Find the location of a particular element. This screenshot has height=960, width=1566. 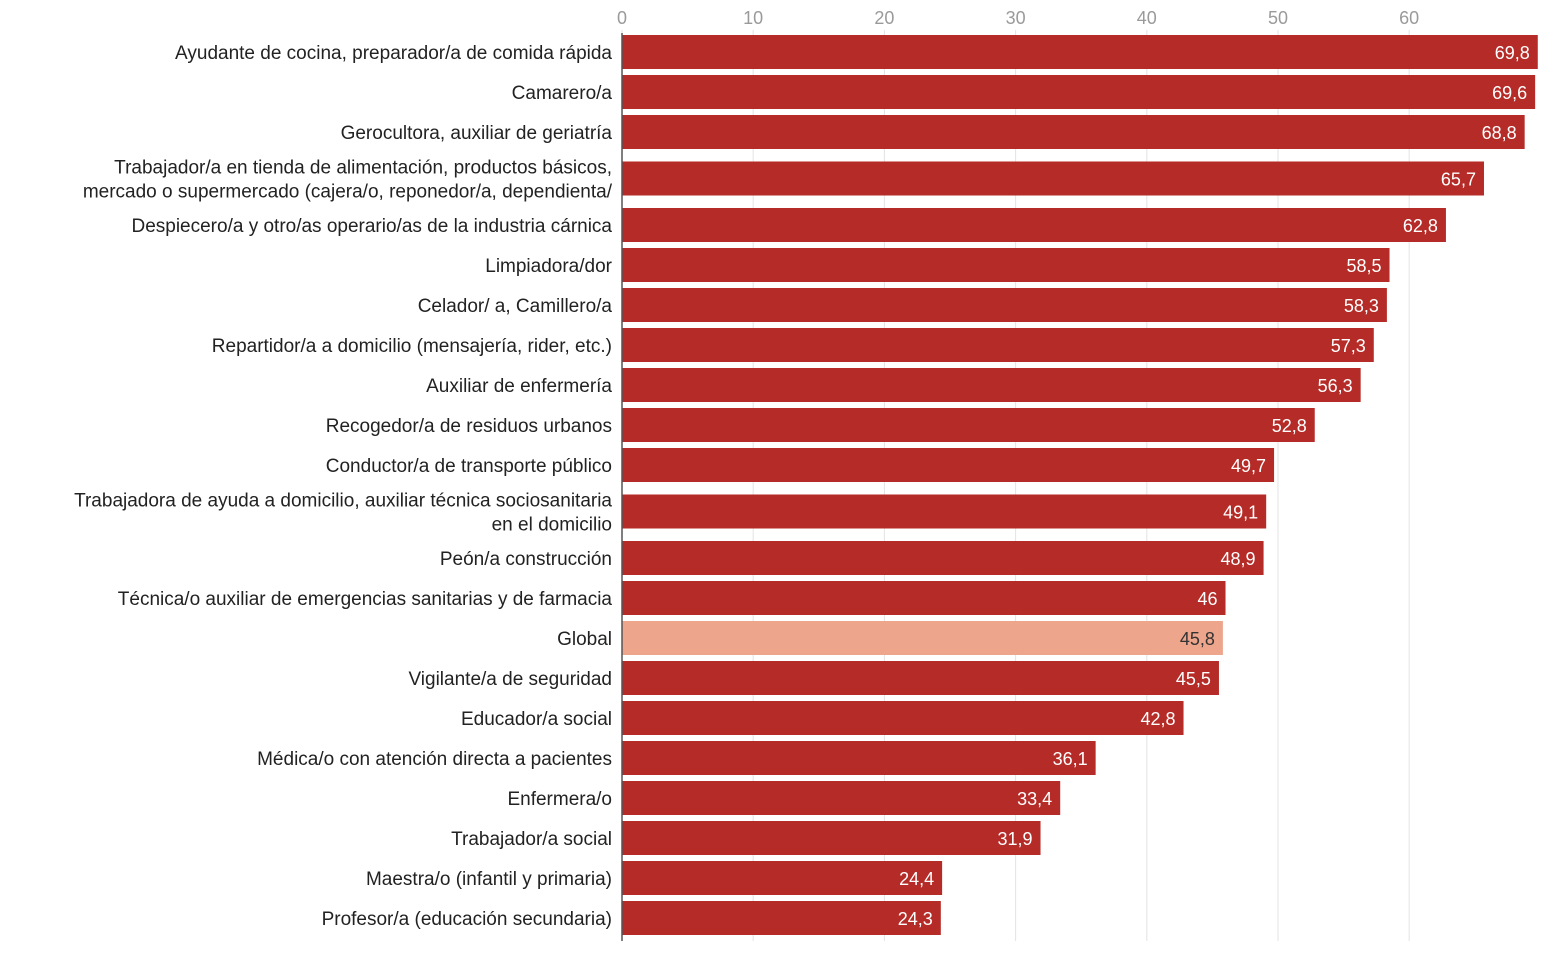

value-label: 52,8 is located at coordinates (1289, 426).